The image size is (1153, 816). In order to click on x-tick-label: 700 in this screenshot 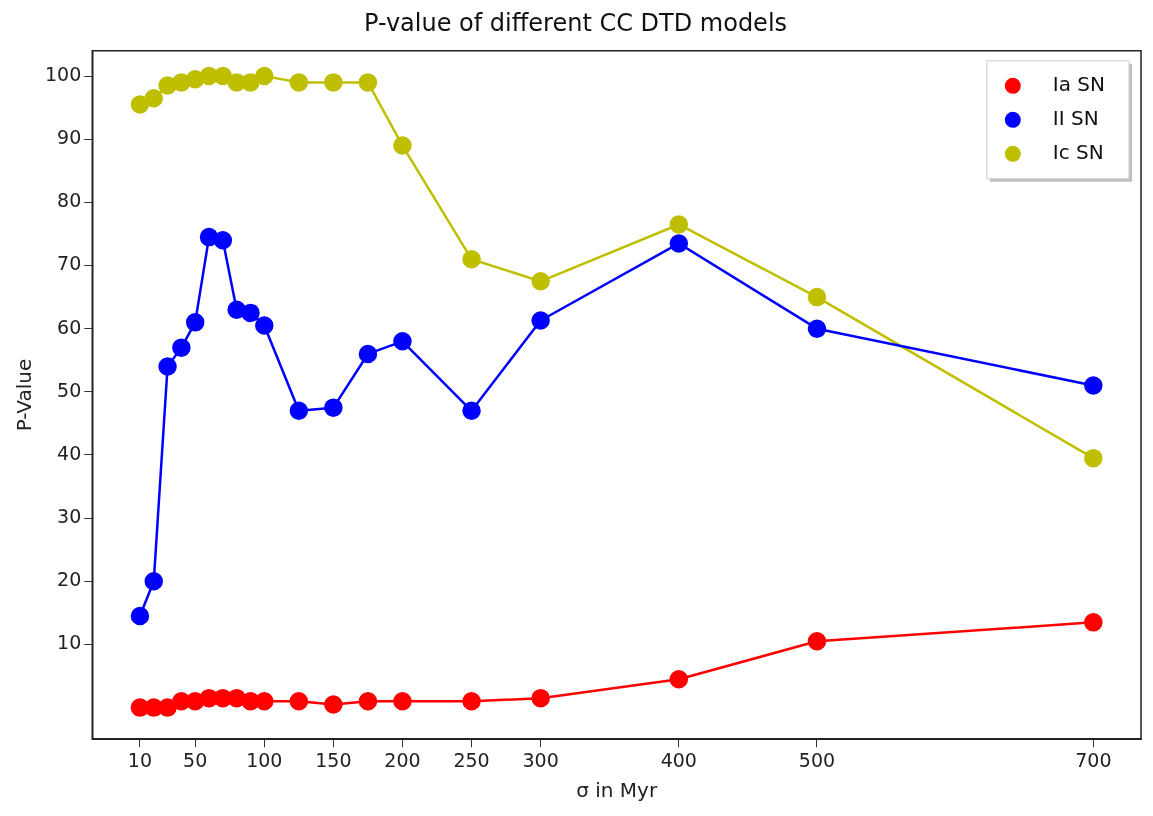, I will do `click(1093, 759)`.